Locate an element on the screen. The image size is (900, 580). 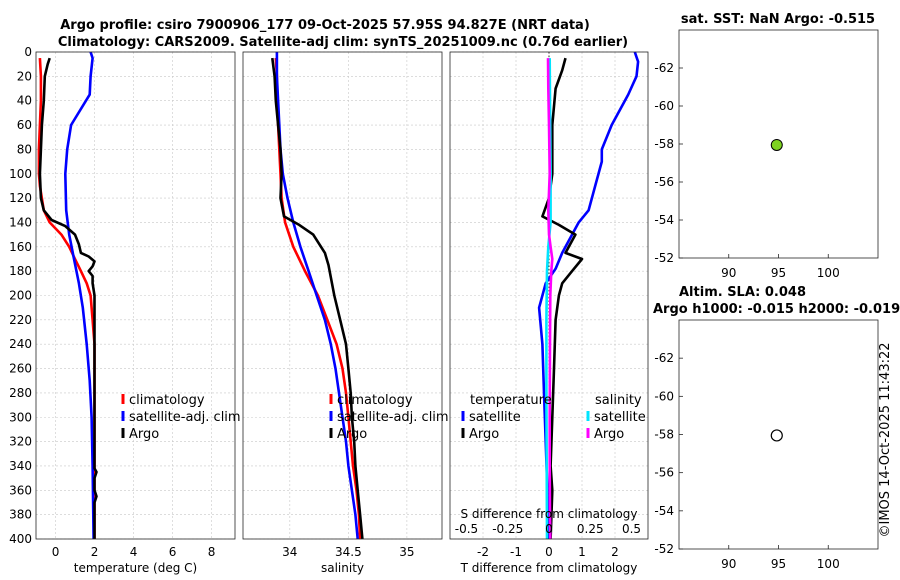
y-tick-label: 300 is located at coordinates (20, 417).